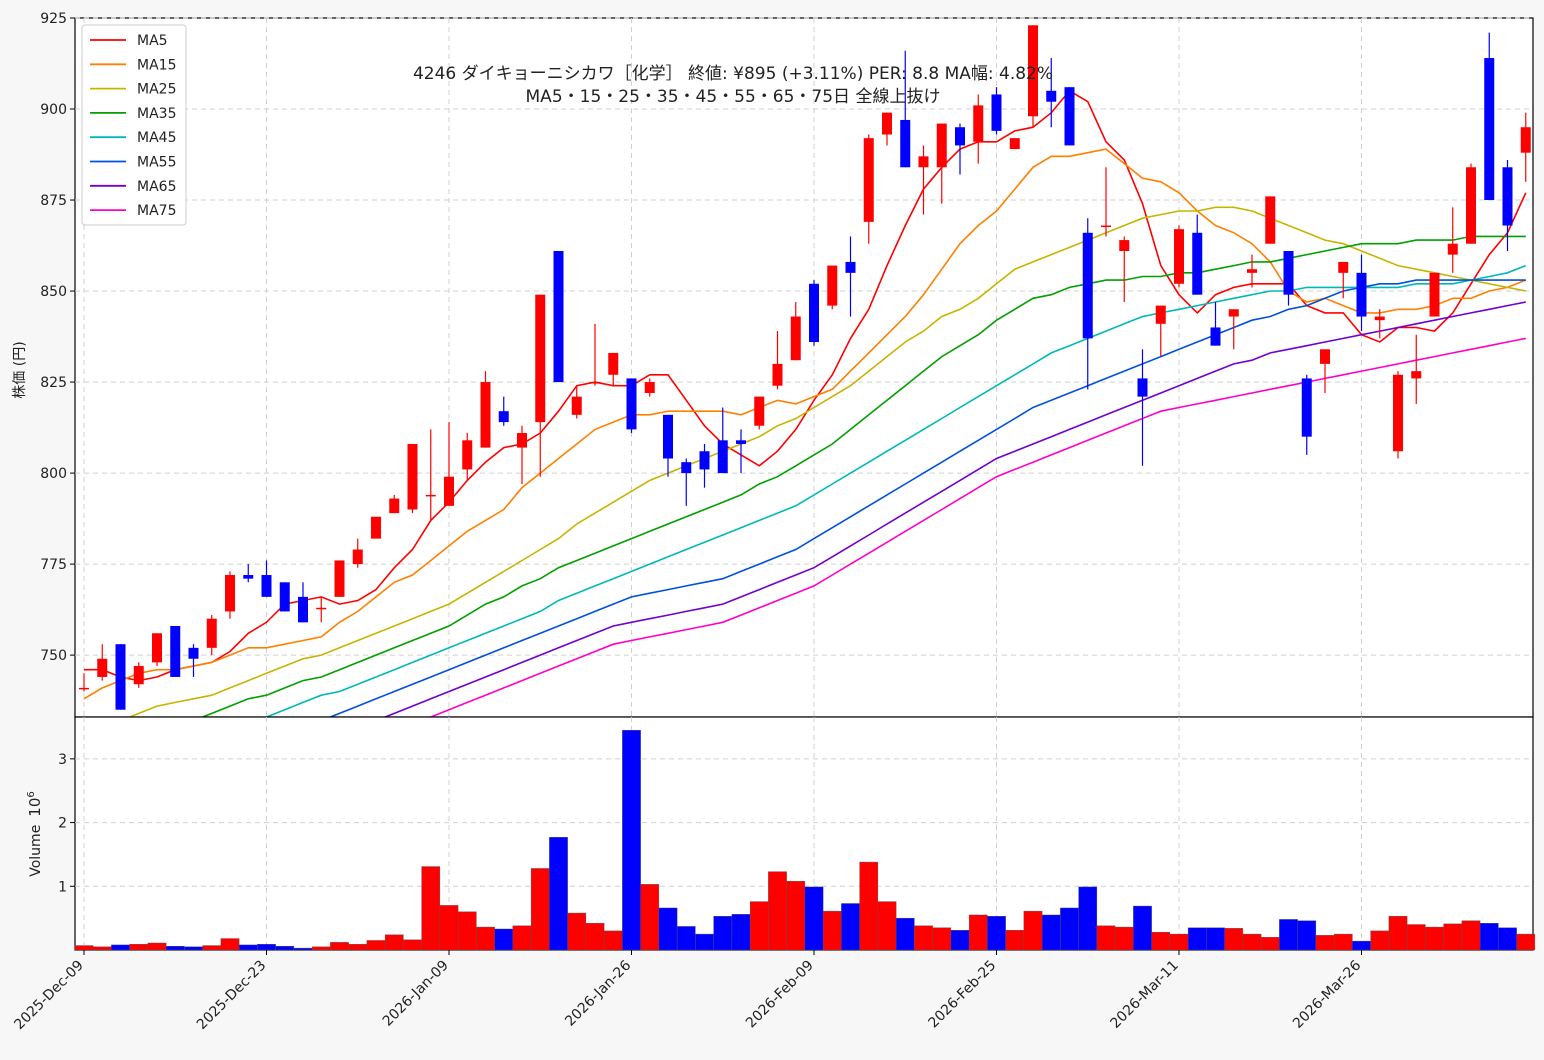 Image resolution: width=1544 pixels, height=1060 pixels. I want to click on volume-tick-label: 2, so click(62, 824).